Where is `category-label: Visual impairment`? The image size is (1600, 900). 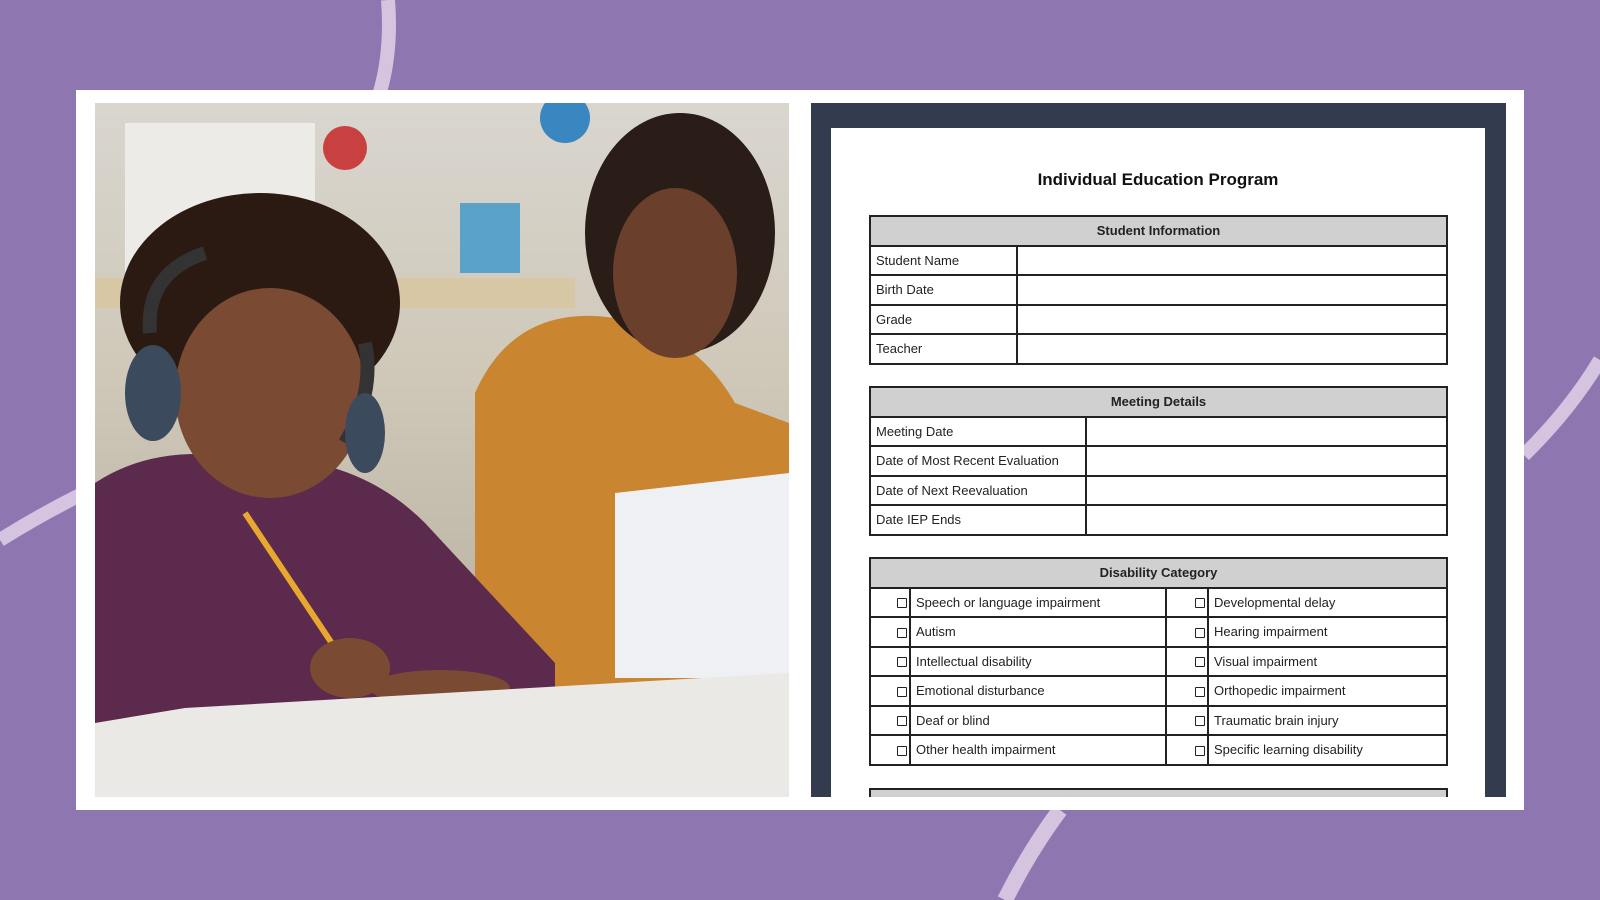
category-label: Visual impairment is located at coordinates (1327, 661).